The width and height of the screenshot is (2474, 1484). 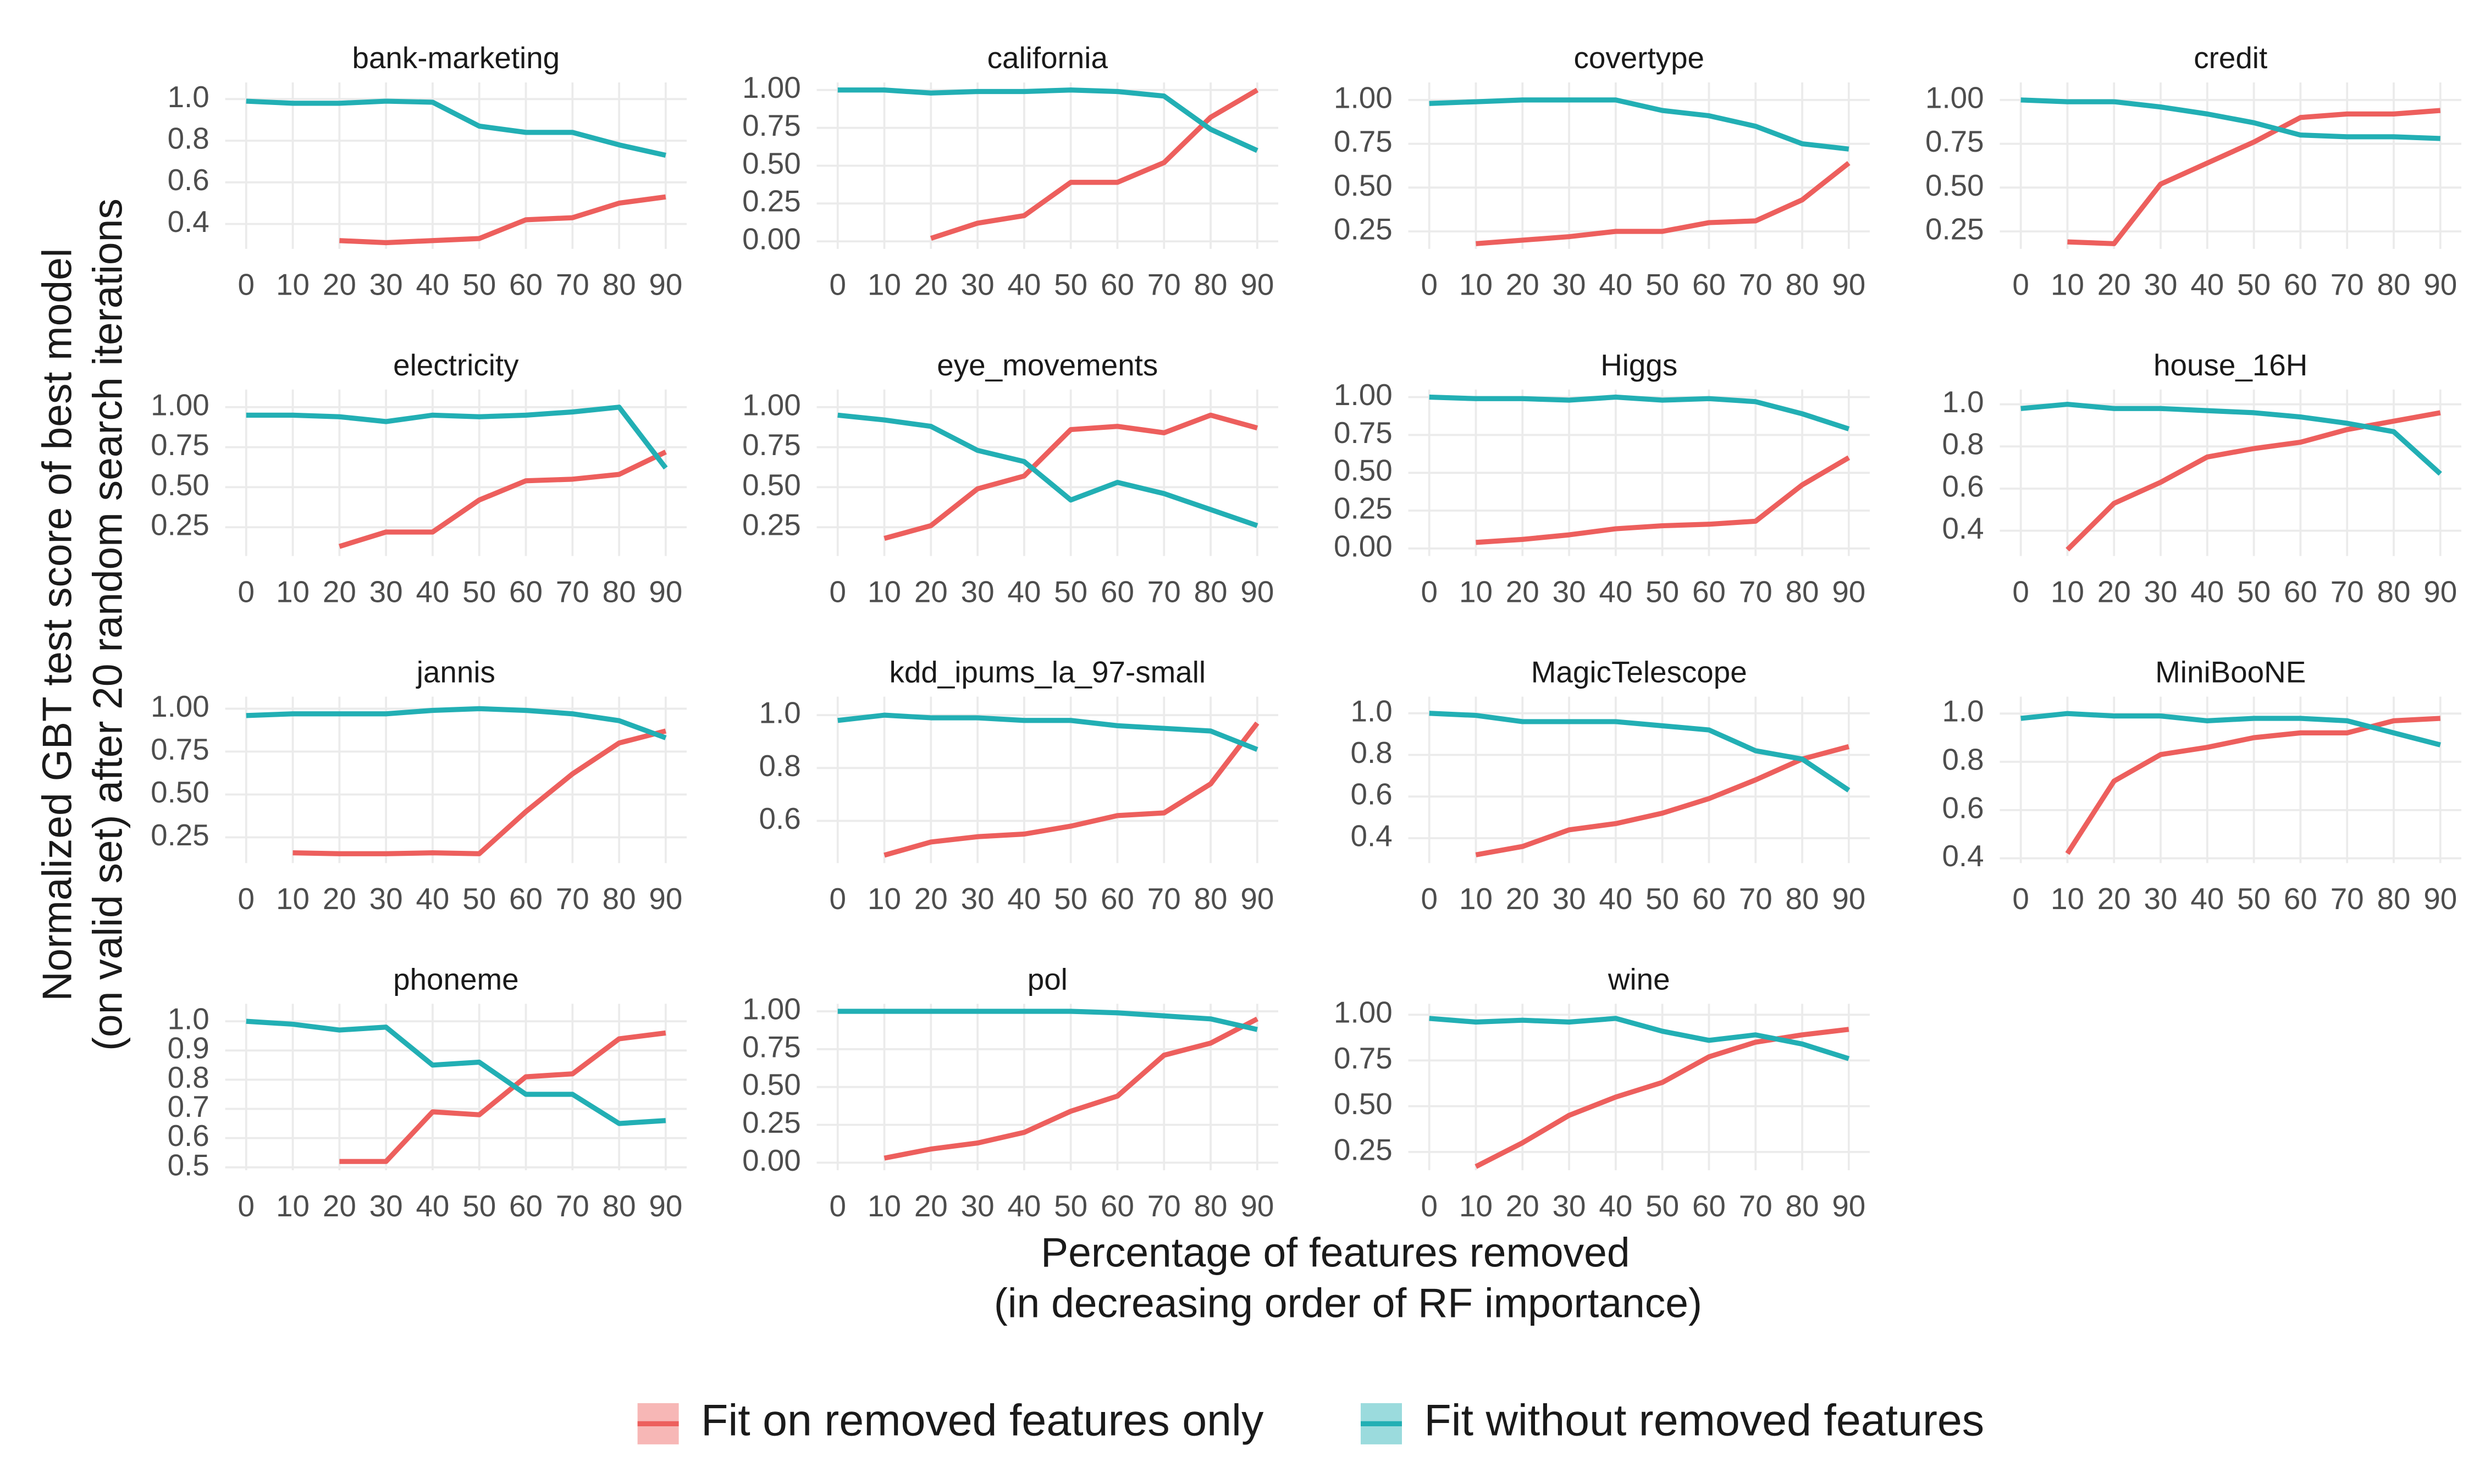 What do you see at coordinates (1638, 365) in the screenshot?
I see `panel-title: Higgs` at bounding box center [1638, 365].